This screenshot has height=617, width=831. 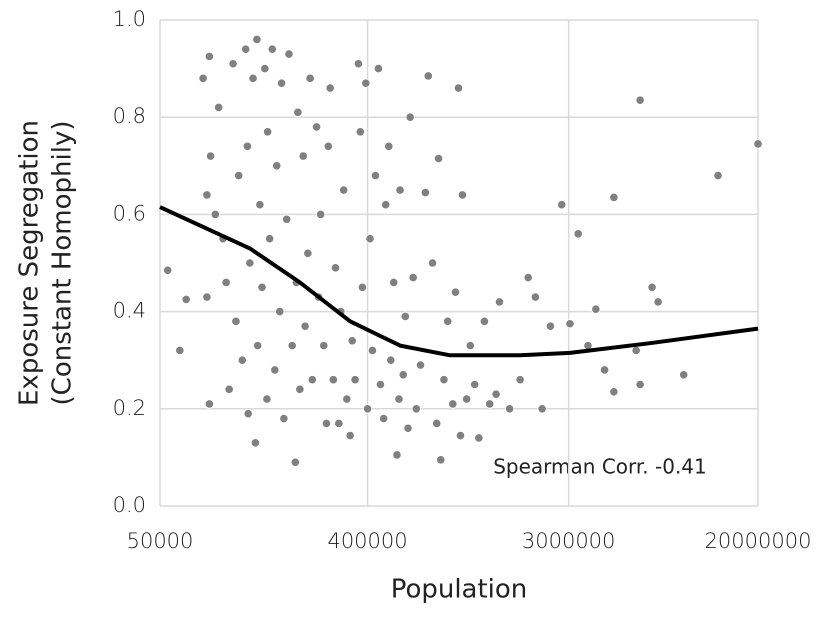 I want to click on y-axis-label-line: Exposure Segregation, so click(x=30, y=263).